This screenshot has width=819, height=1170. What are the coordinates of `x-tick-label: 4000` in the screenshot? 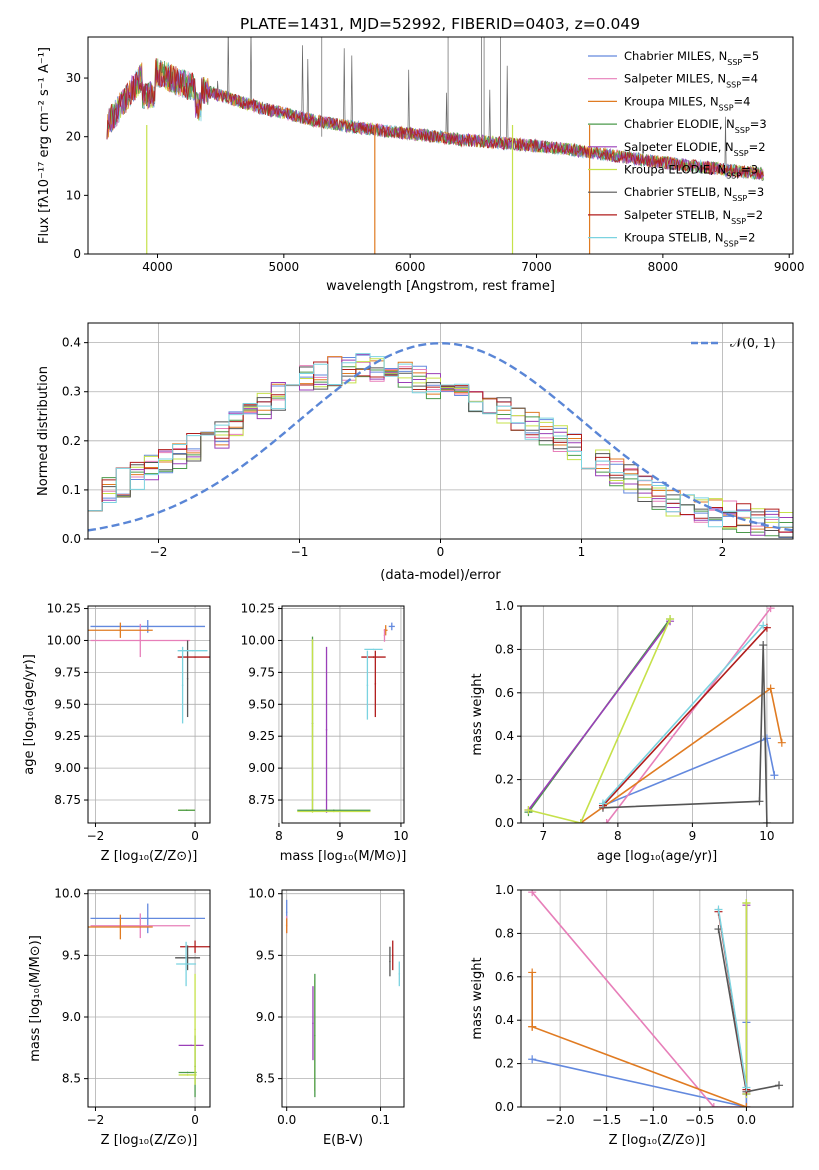 It's located at (157, 267).